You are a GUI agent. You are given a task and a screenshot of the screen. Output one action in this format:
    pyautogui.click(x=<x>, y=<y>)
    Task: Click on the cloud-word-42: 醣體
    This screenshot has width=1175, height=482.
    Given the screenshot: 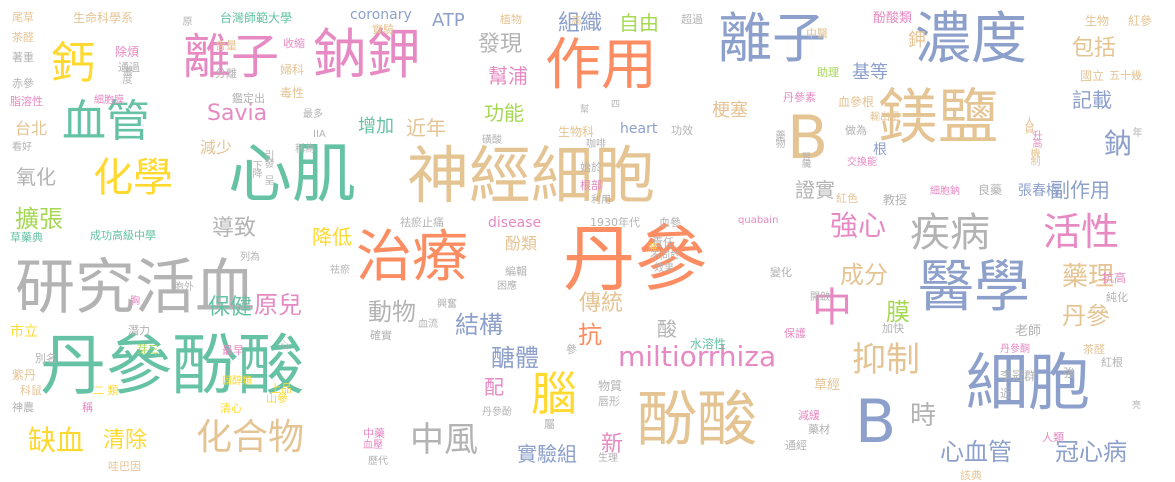 What is the action you would take?
    pyautogui.click(x=515, y=358)
    